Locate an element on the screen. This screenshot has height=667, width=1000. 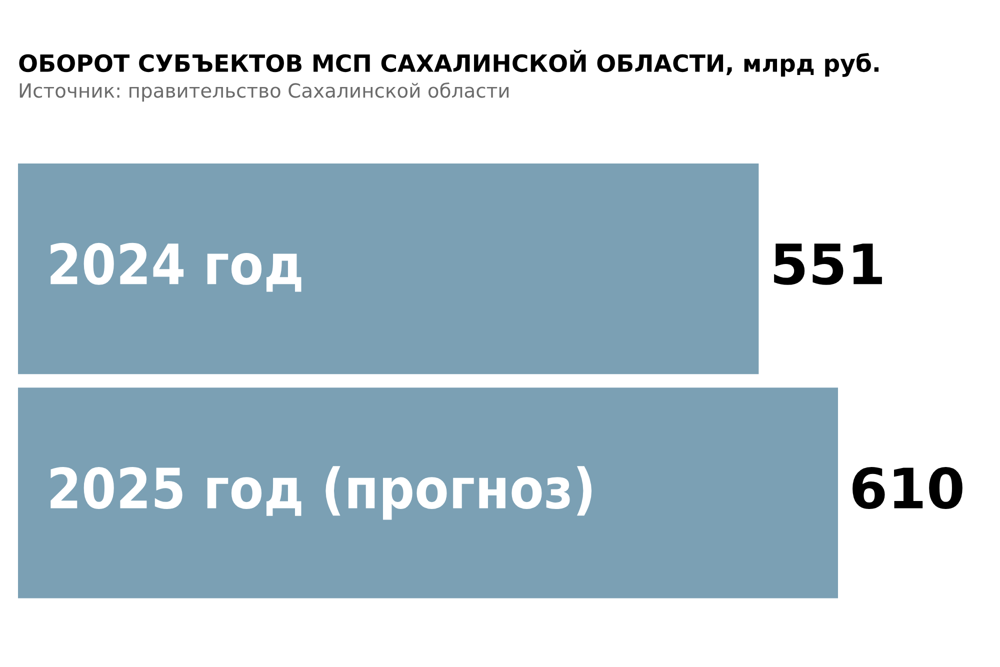
y-tick-label: 2025 год (прогноз) is located at coordinates (321, 493).